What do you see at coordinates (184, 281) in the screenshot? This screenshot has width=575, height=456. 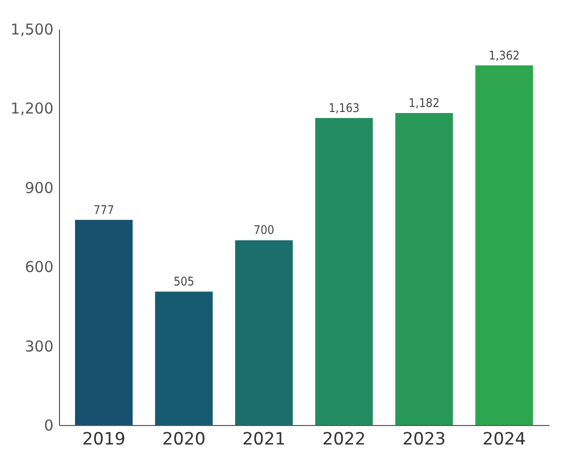 I see `data-label: 505` at bounding box center [184, 281].